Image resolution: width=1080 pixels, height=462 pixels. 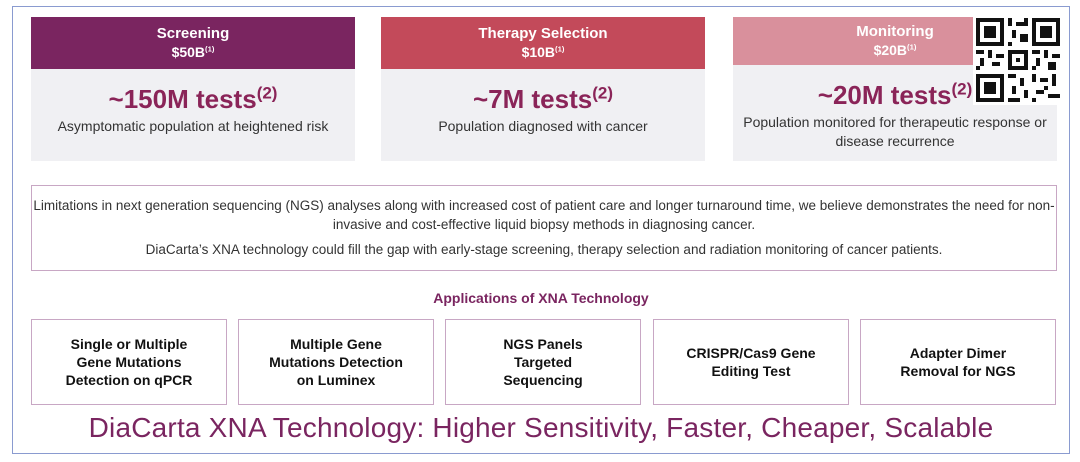 I want to click on monitoring-title: Monitoring, so click(x=895, y=31).